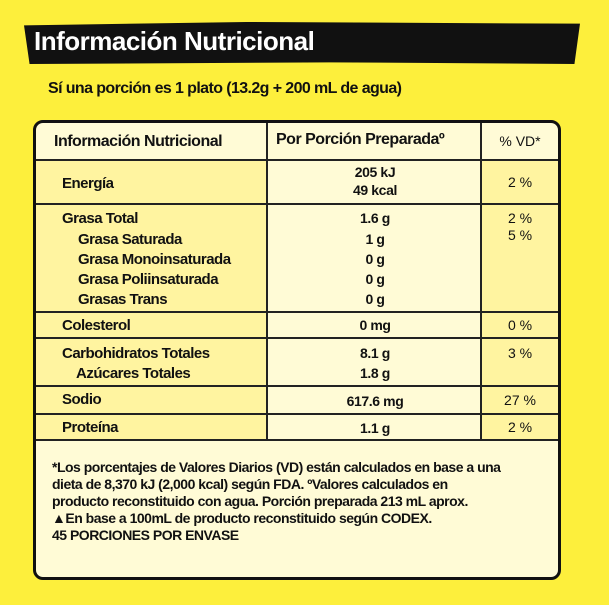 This screenshot has width=609, height=605. Describe the element at coordinates (297, 401) in the screenshot. I see `table-row-sodio: Sodio 617.6 mg 27 %` at that location.